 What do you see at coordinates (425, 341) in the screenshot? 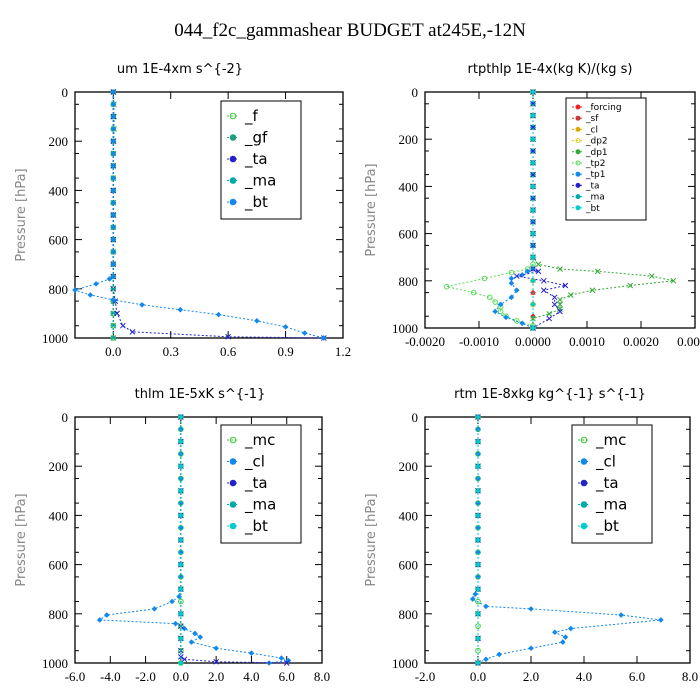
I see `x-tick-label: -0.0020` at bounding box center [425, 341].